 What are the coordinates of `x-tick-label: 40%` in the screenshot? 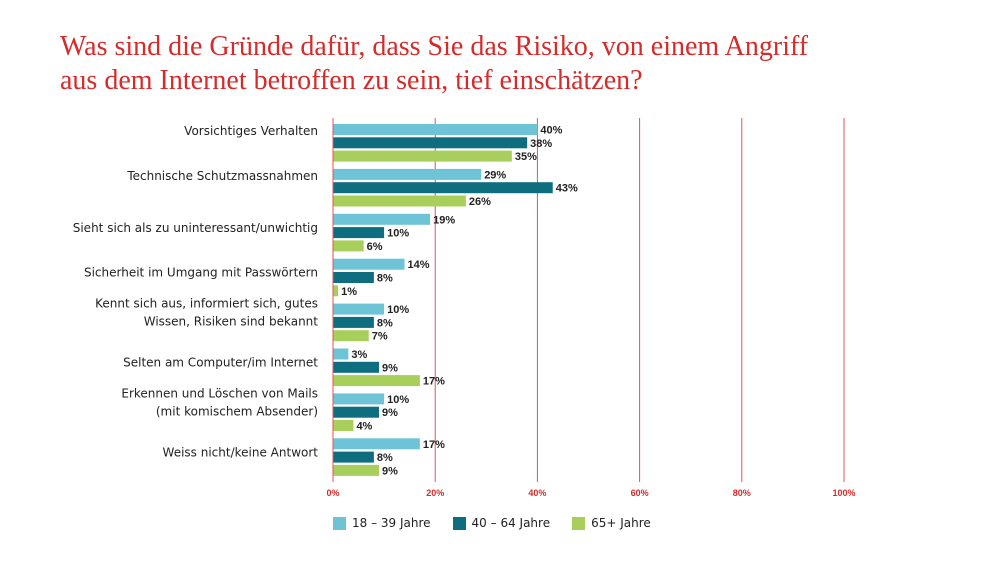 It's located at (537, 493).